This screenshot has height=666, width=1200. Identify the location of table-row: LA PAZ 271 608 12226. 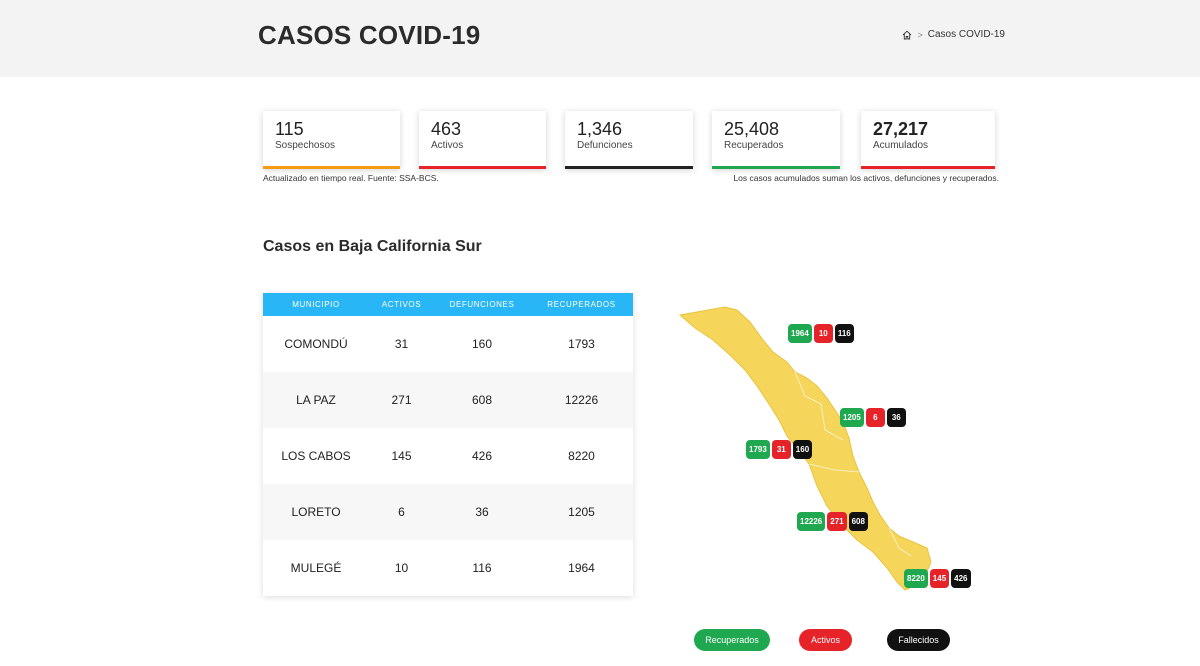
(448, 400).